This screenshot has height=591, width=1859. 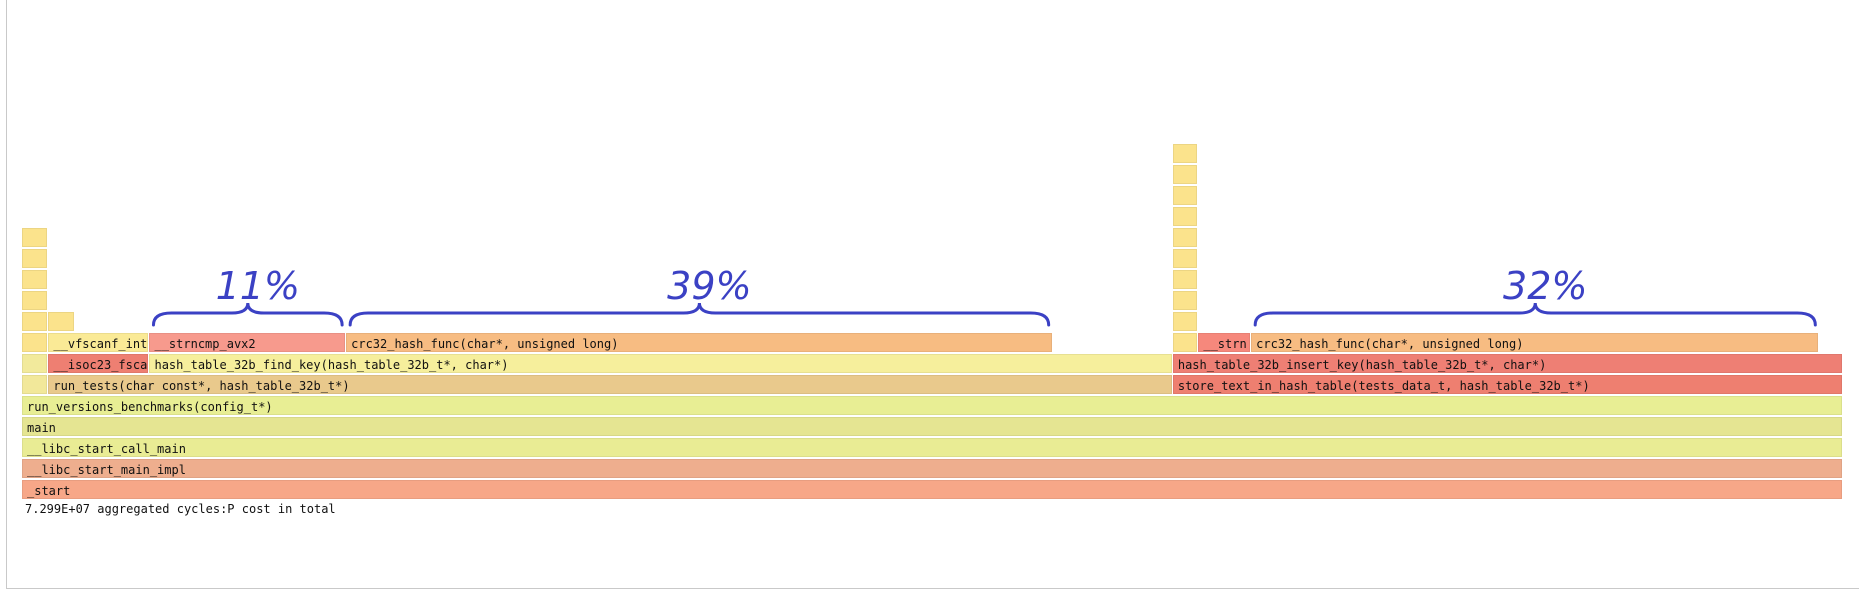 I want to click on flame-frame-label: main, so click(x=41, y=428).